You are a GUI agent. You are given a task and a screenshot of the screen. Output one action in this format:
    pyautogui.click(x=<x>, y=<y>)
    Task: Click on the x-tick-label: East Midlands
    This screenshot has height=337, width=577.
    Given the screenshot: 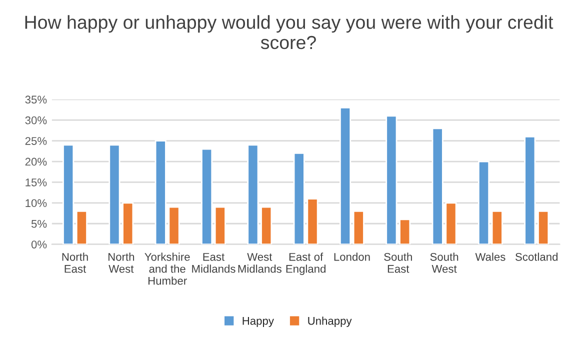 What is the action you would take?
    pyautogui.click(x=214, y=263)
    